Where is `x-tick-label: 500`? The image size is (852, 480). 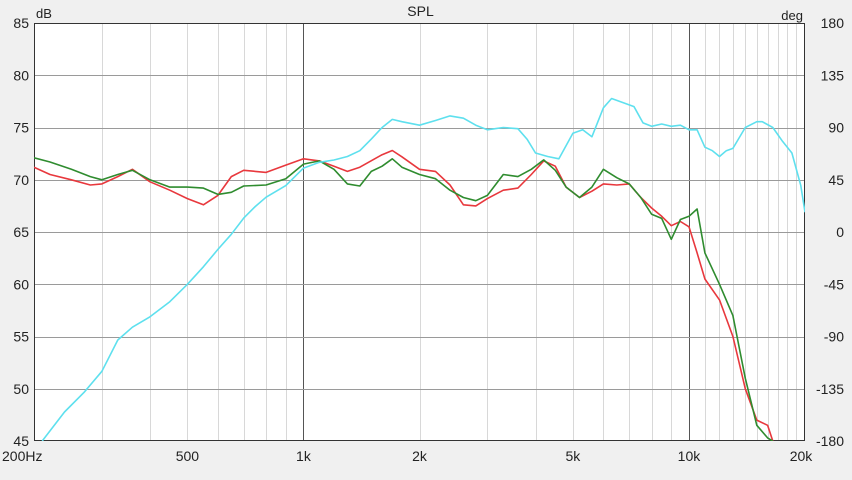 x-tick-label: 500 is located at coordinates (188, 456).